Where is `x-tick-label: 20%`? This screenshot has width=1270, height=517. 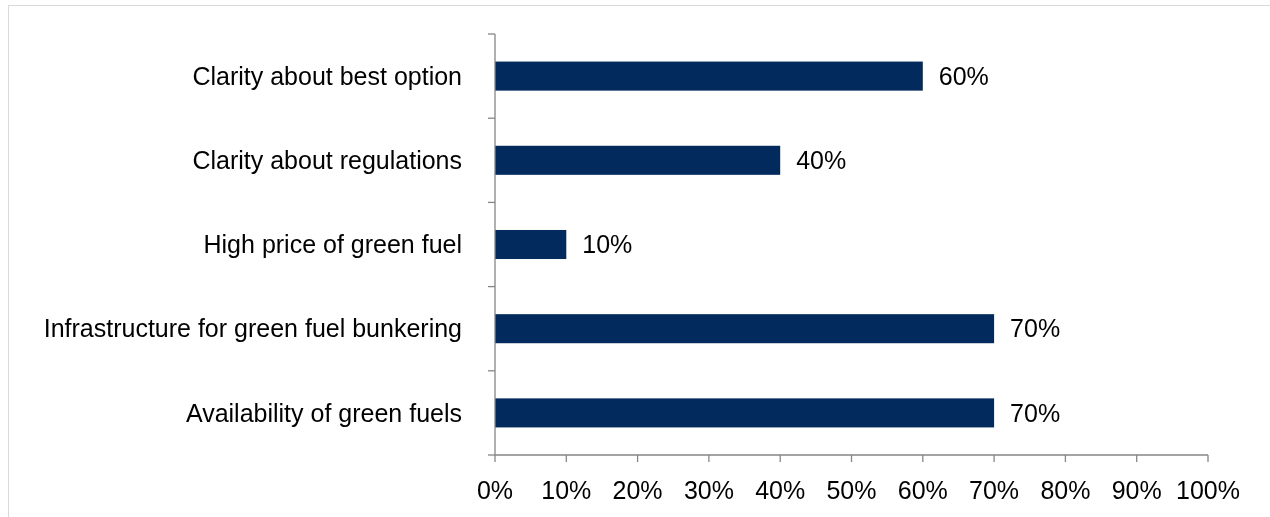 x-tick-label: 20% is located at coordinates (637, 490).